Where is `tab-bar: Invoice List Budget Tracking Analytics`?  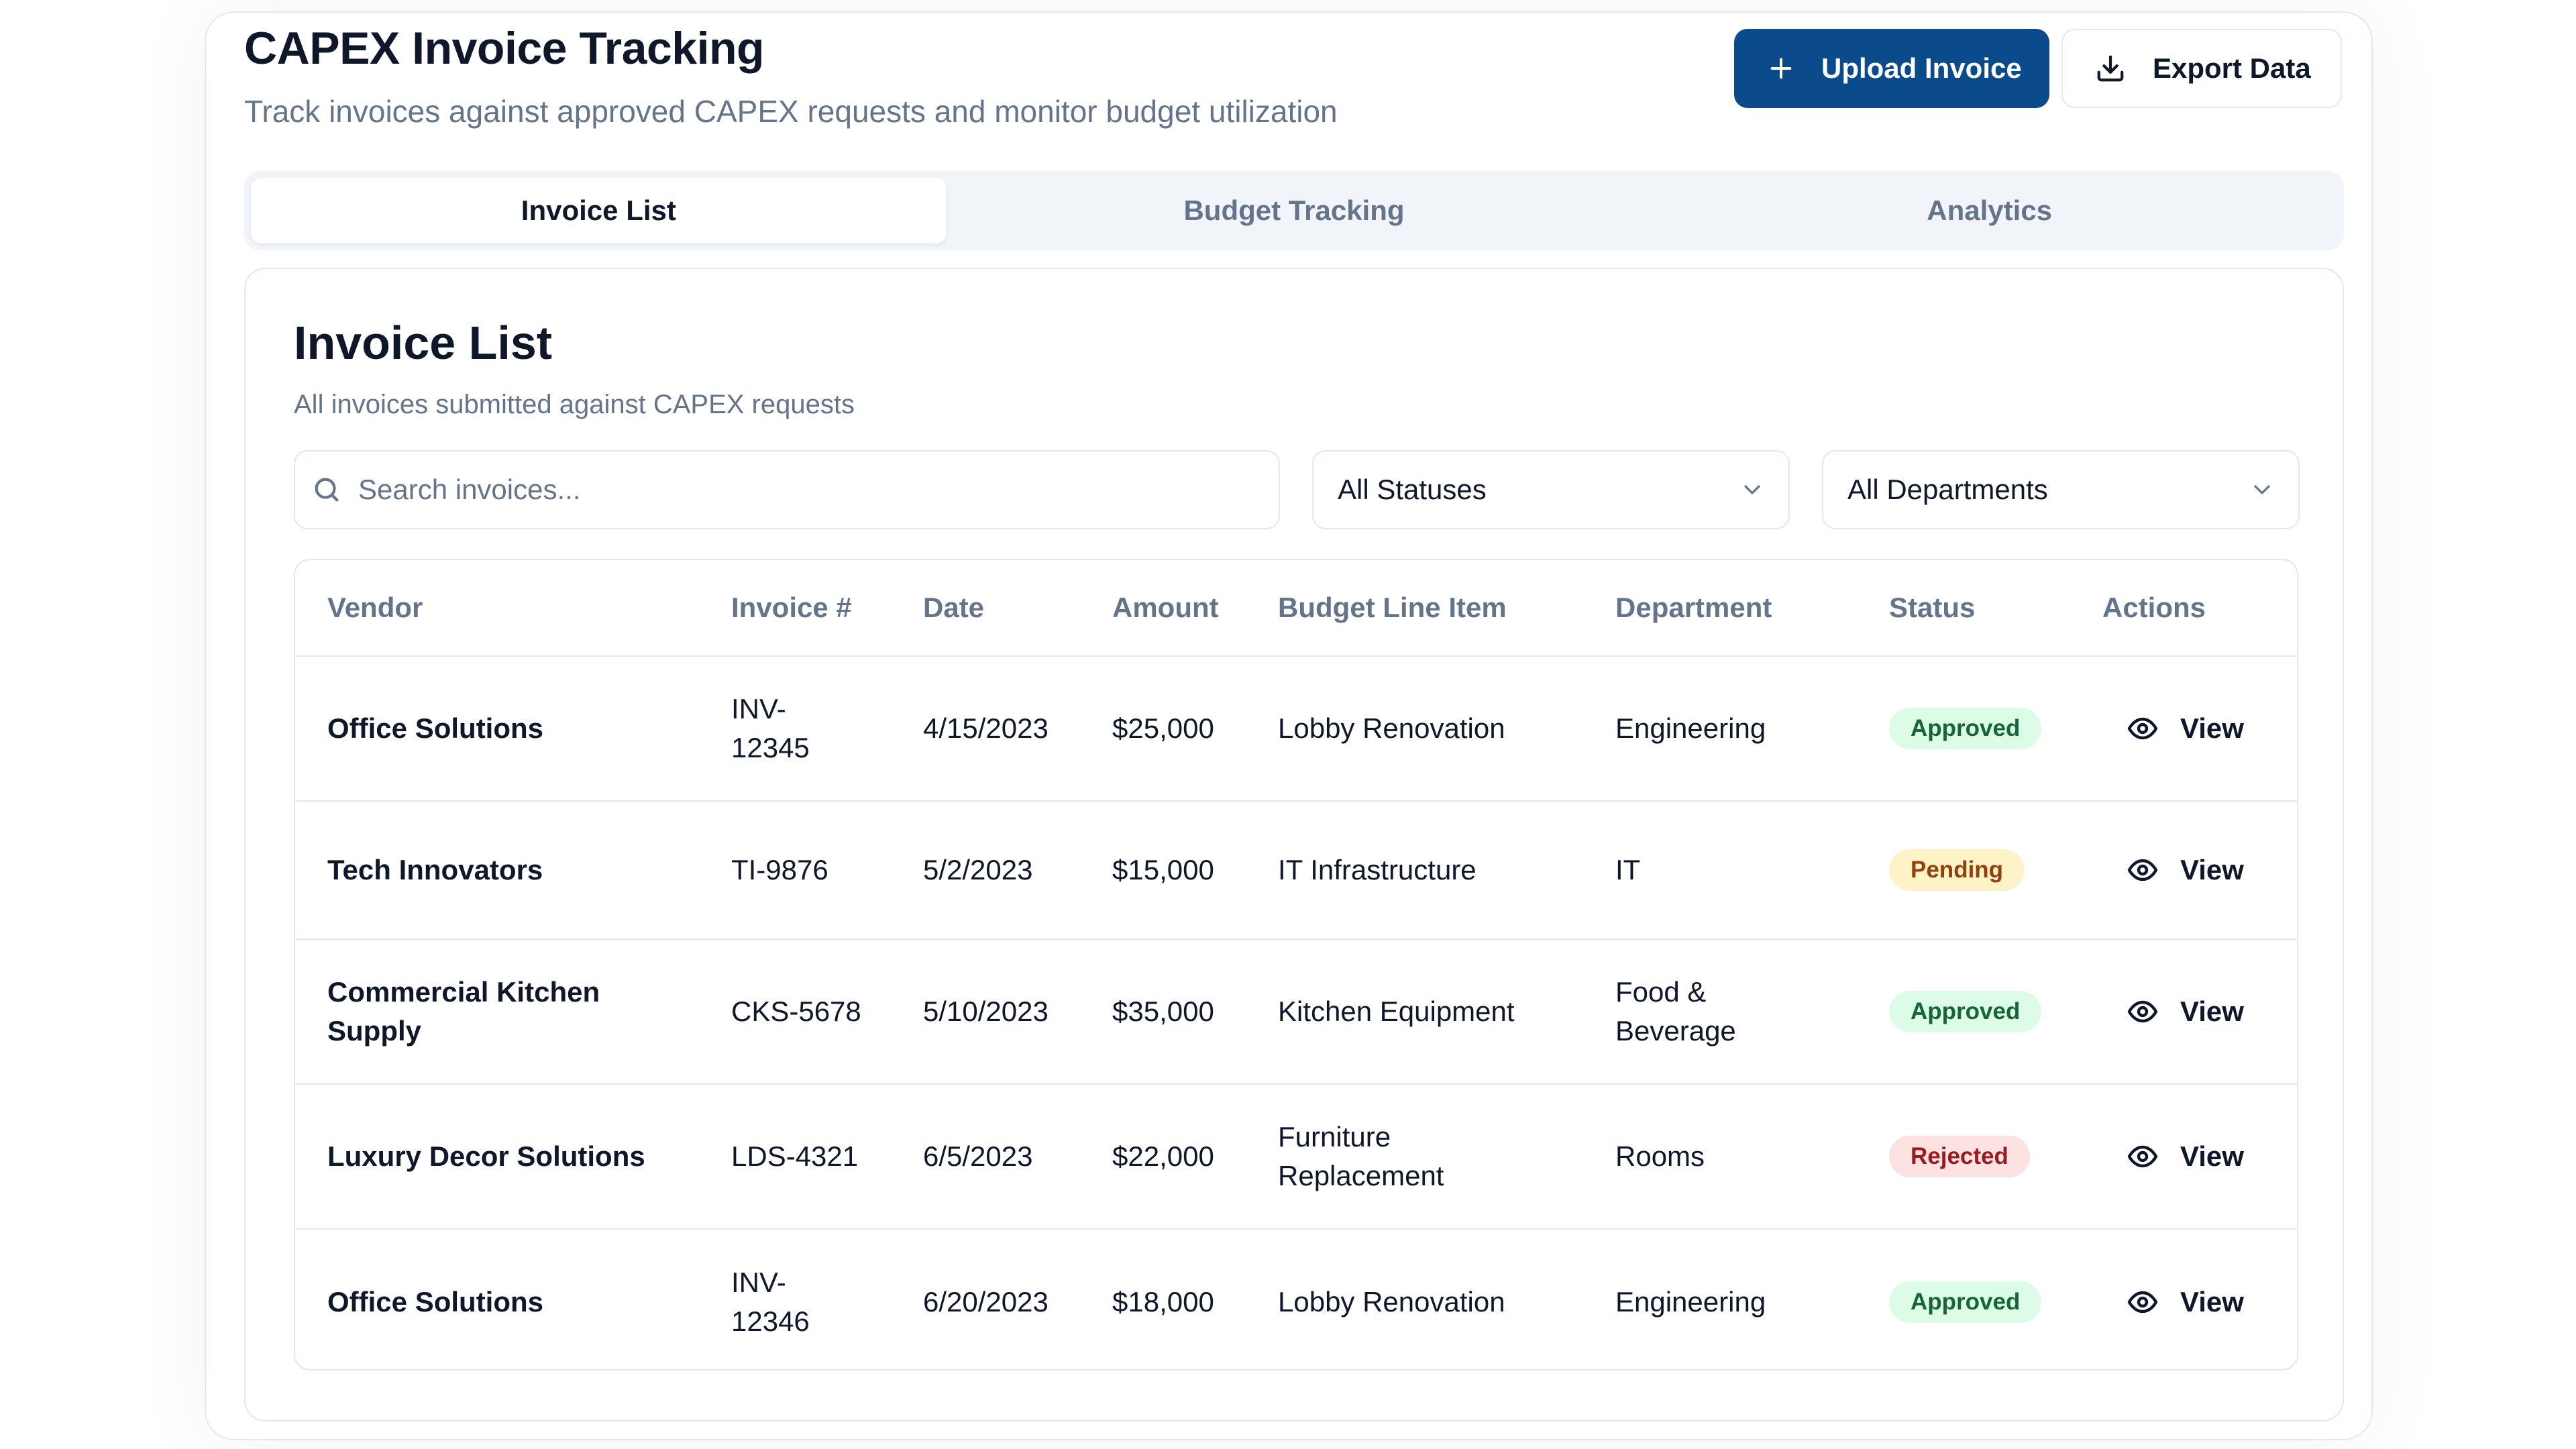 tab-bar: Invoice List Budget Tracking Analytics is located at coordinates (1294, 210).